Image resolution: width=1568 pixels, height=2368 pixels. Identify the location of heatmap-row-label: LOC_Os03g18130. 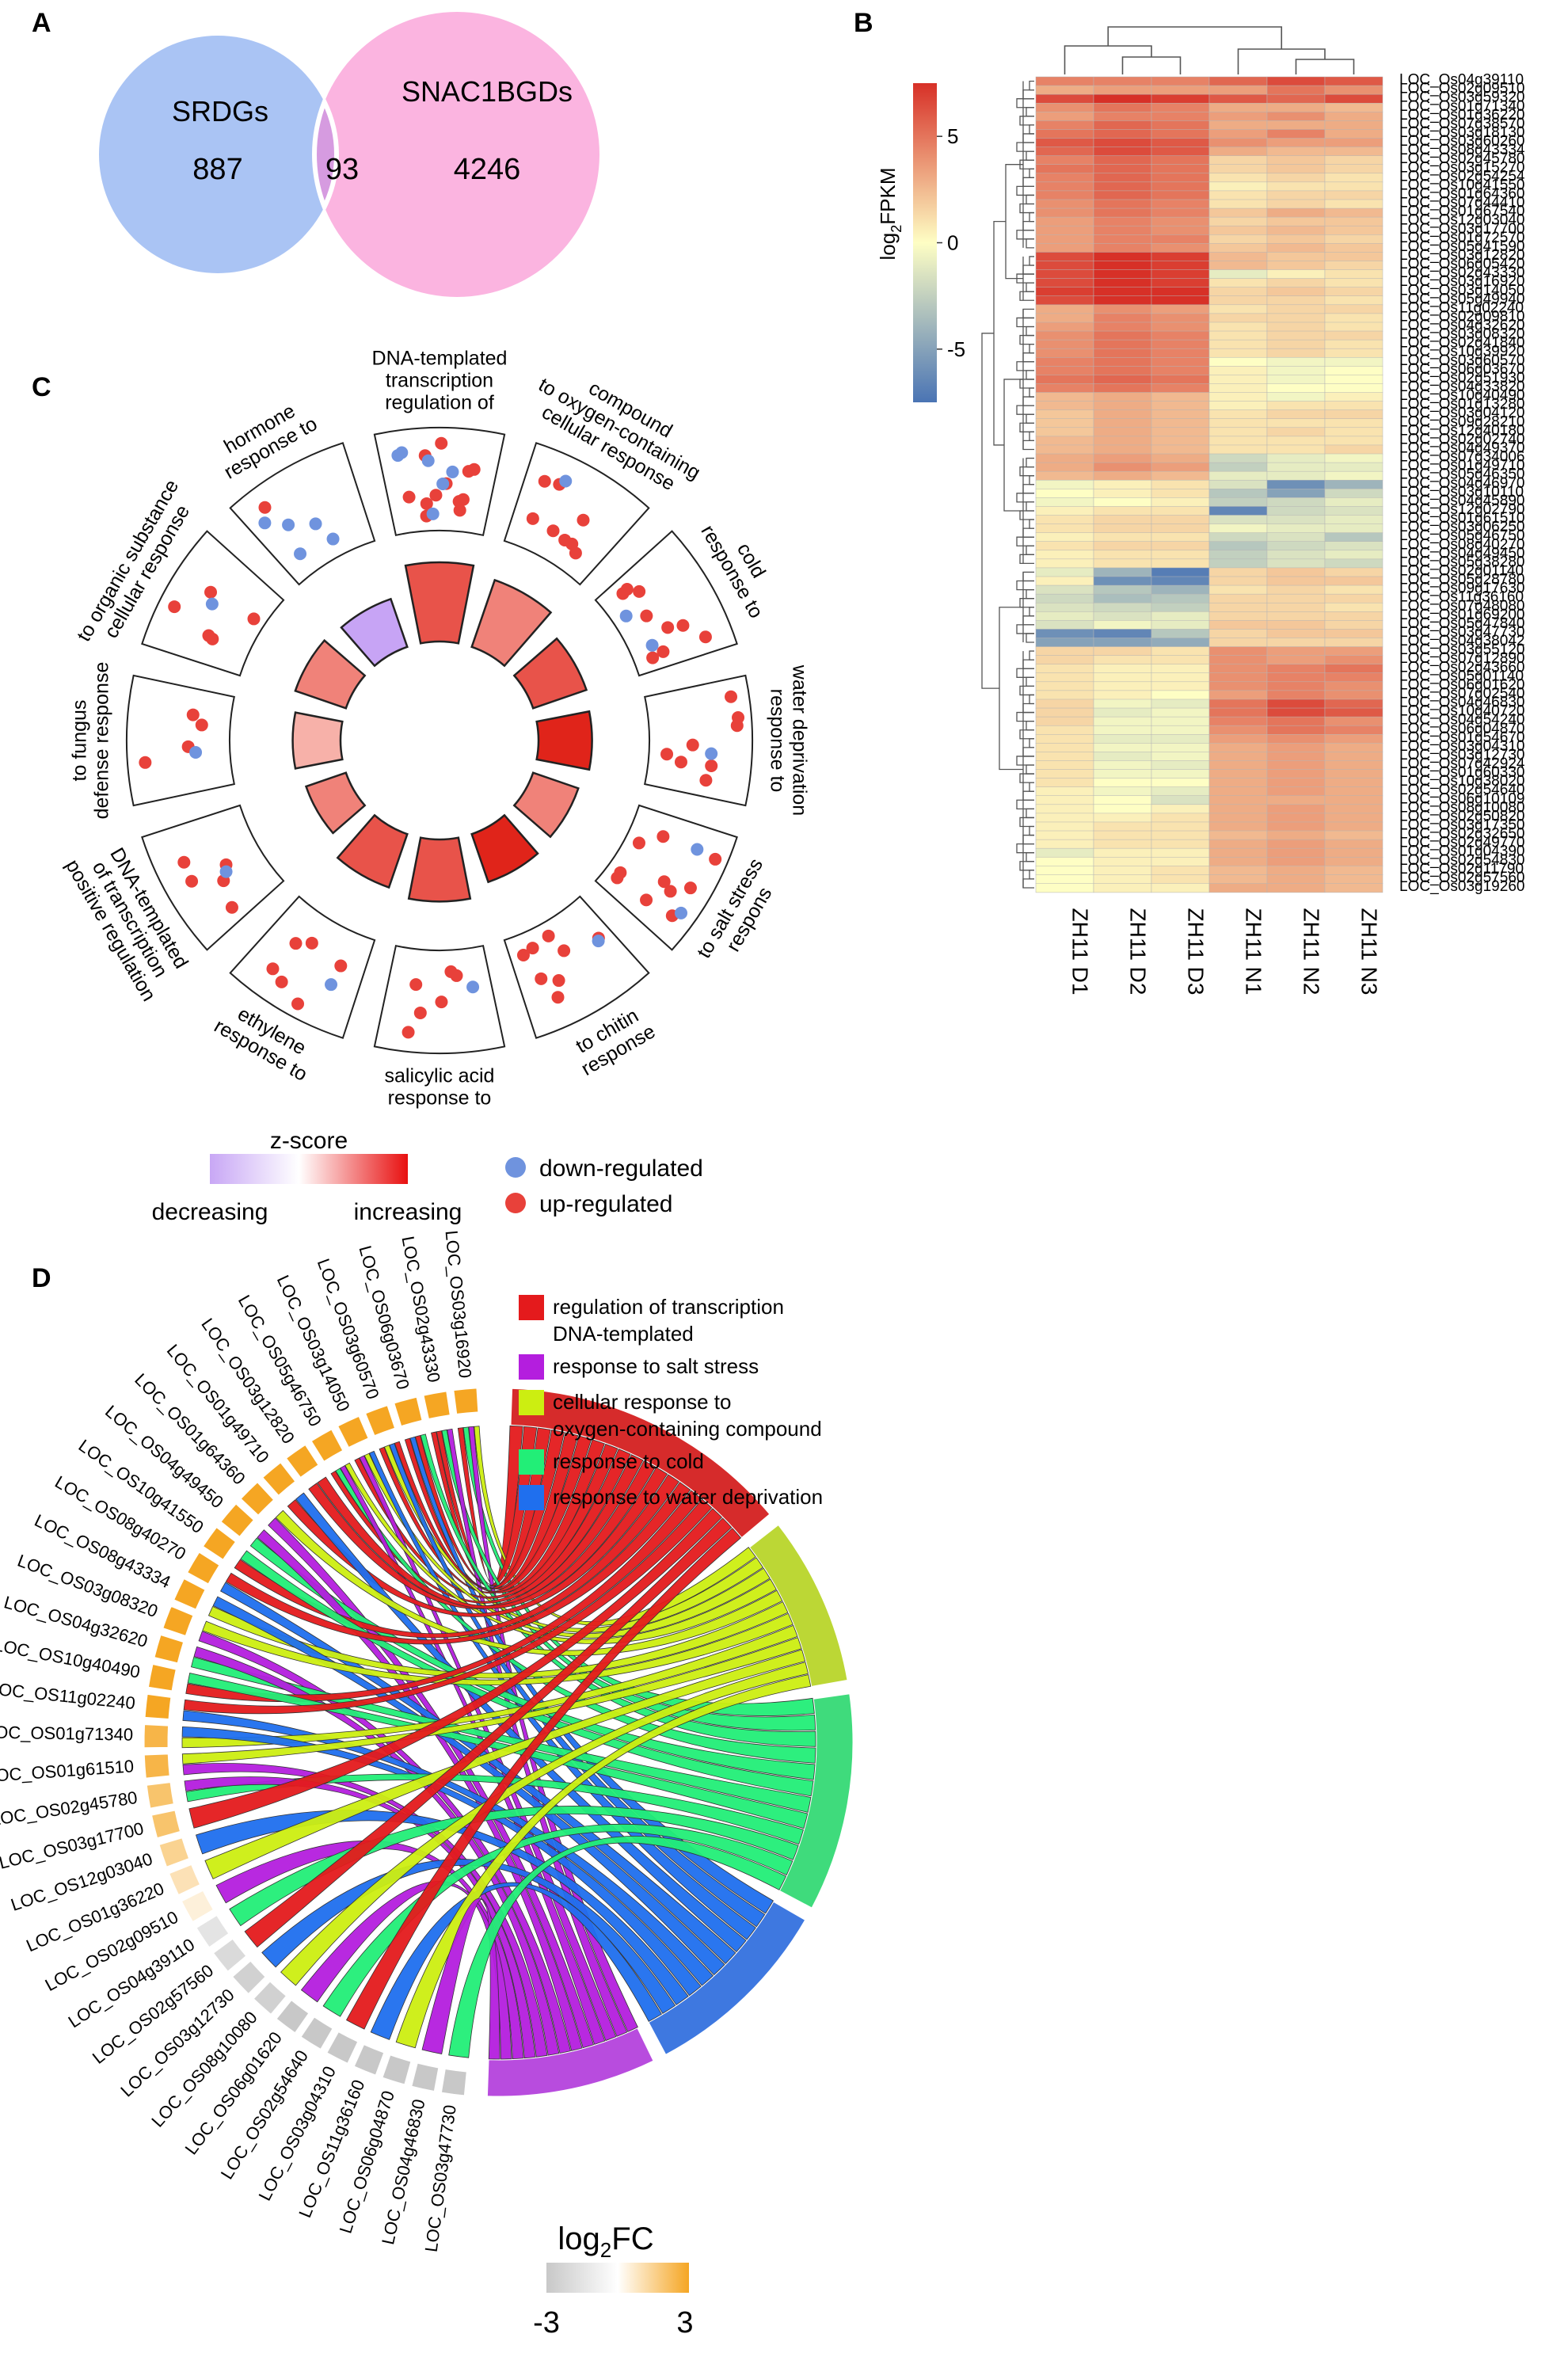
(1461, 132).